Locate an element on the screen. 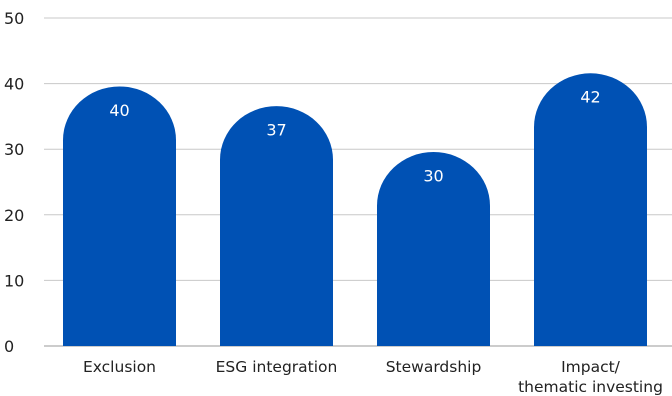  data-label: 30 is located at coordinates (433, 175).